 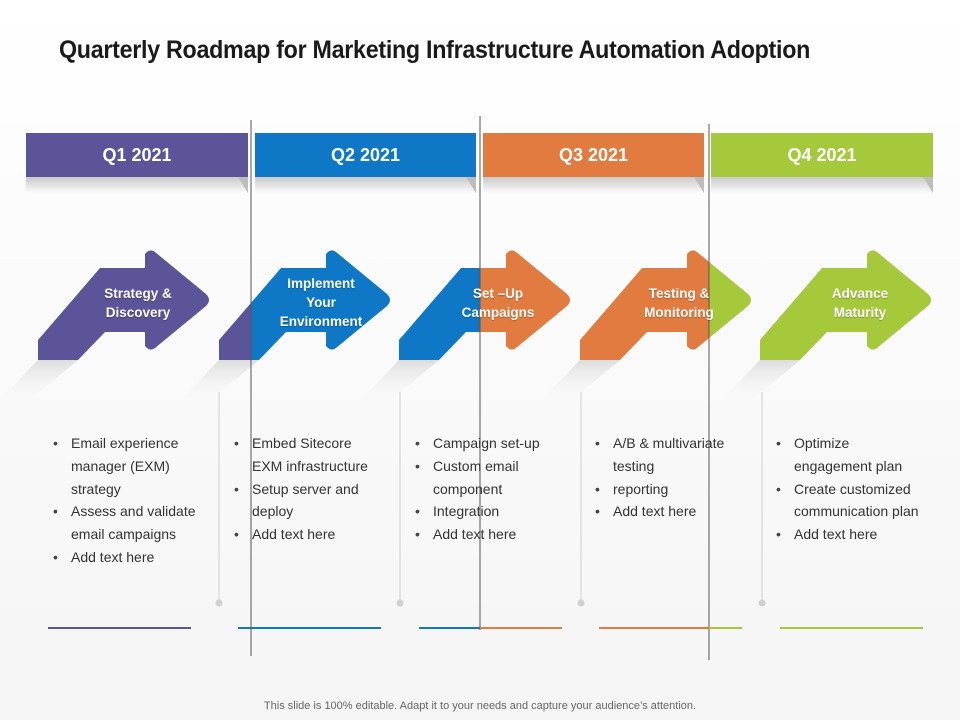 What do you see at coordinates (488, 443) in the screenshot?
I see `list-item: Campaign set-up` at bounding box center [488, 443].